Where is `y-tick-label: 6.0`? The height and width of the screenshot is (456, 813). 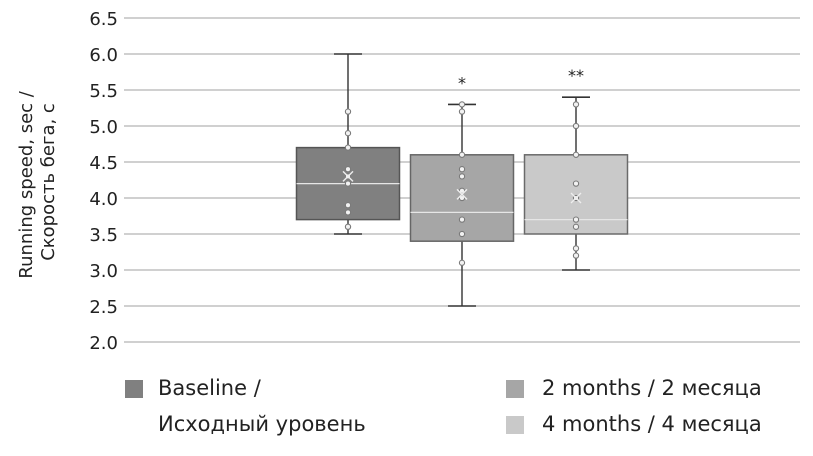
y-tick-label: 6.0 is located at coordinates (103, 55).